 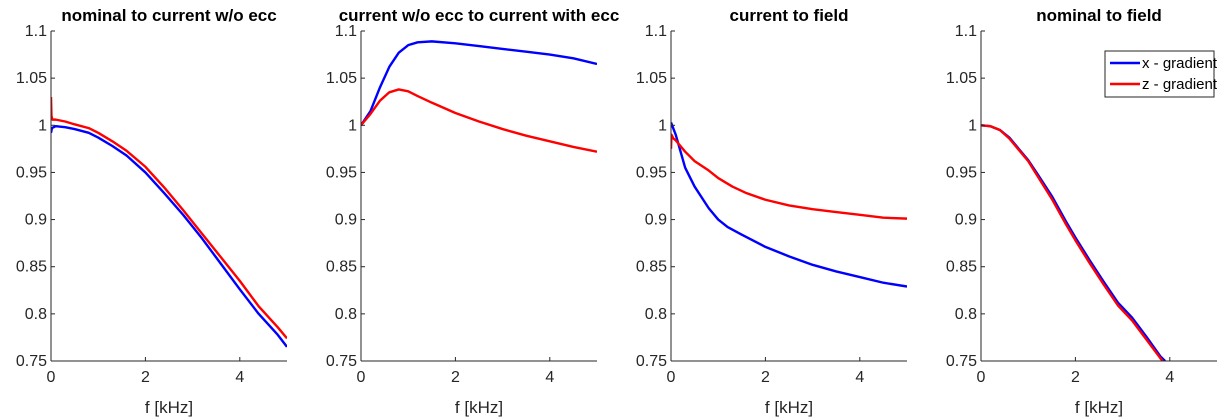 I want to click on legend-label: x - gradient, so click(x=1180, y=63).